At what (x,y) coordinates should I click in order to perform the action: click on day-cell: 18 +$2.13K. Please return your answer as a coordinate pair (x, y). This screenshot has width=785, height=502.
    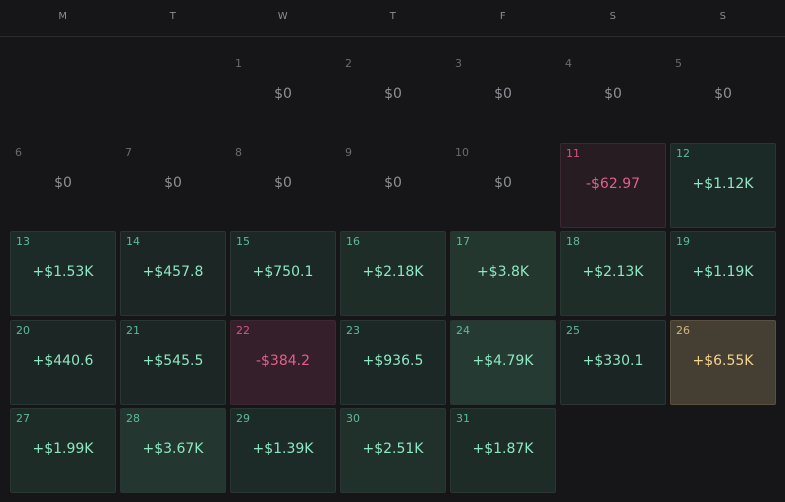
    Looking at the image, I should click on (613, 273).